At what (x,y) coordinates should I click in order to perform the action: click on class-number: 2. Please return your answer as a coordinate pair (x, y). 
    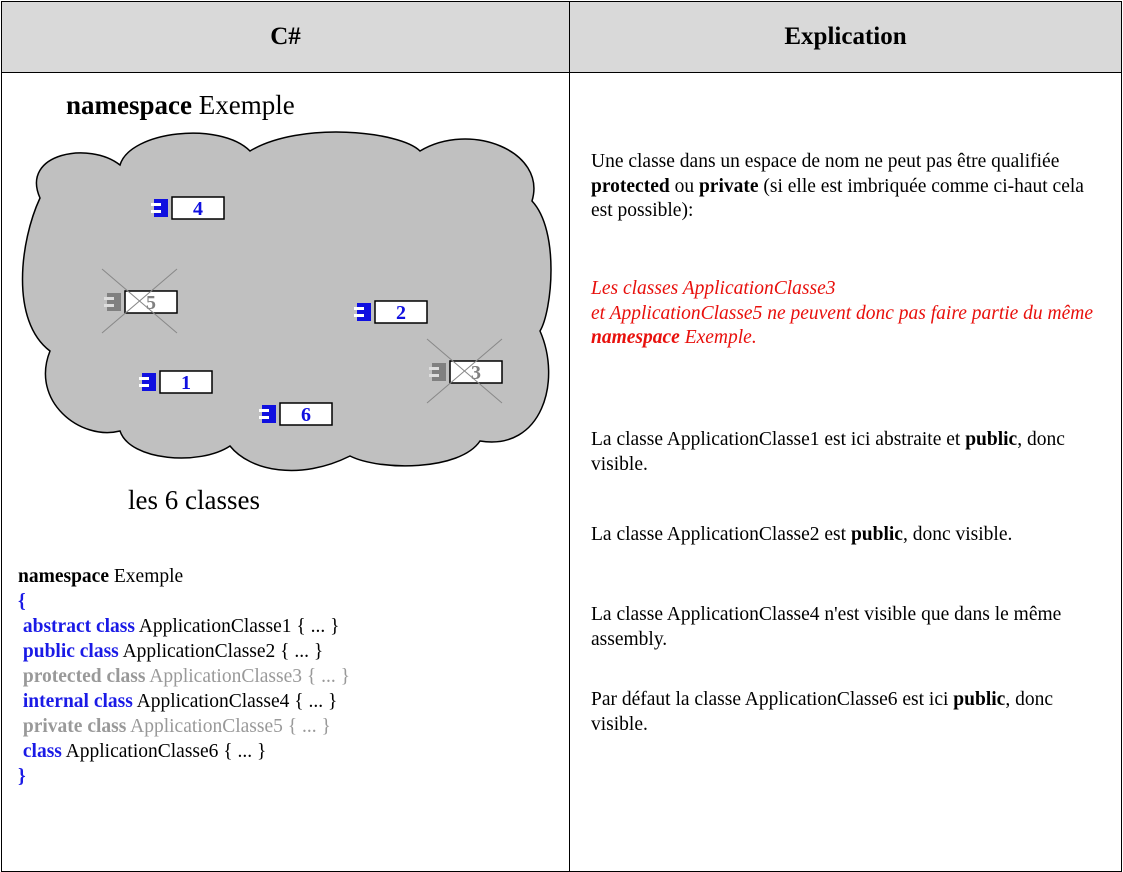
    Looking at the image, I should click on (401, 313).